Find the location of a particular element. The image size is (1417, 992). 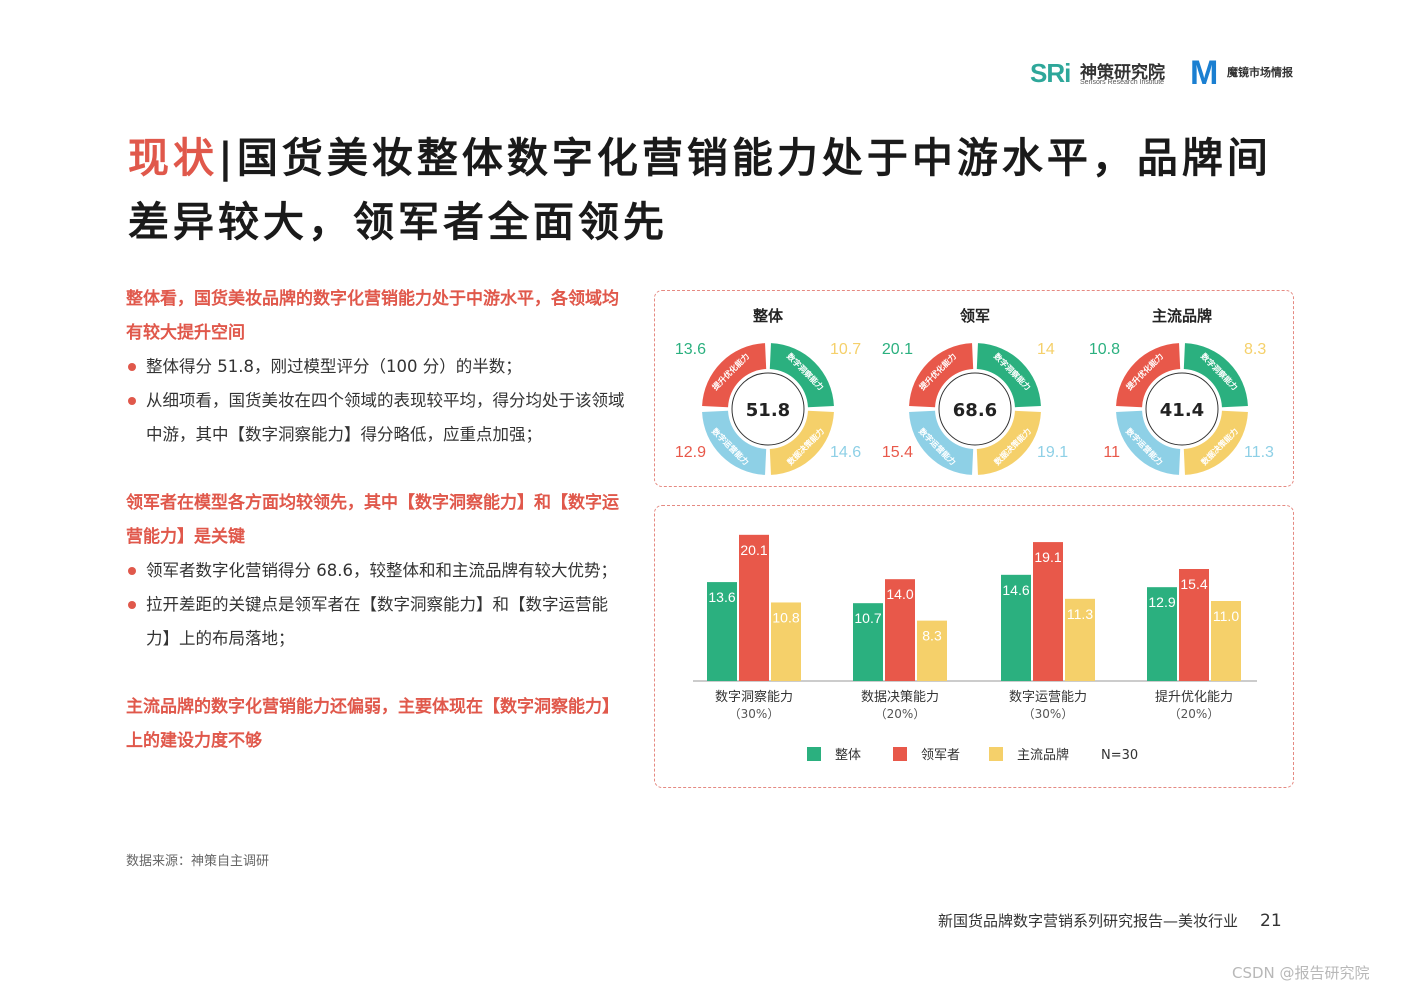

legend-sample-size: N=30 is located at coordinates (1119, 755).